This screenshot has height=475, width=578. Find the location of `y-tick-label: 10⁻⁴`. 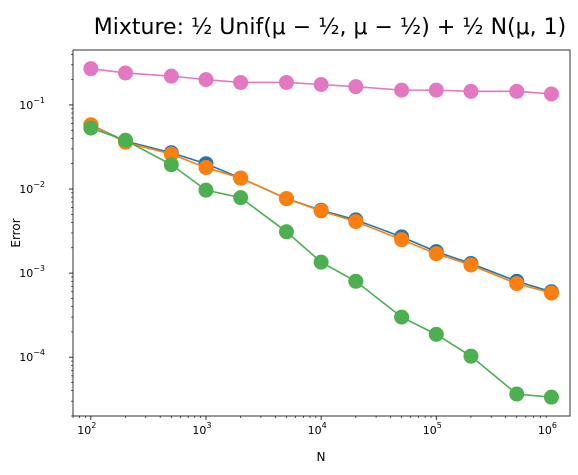

y-tick-label: 10⁻⁴ is located at coordinates (32, 356).